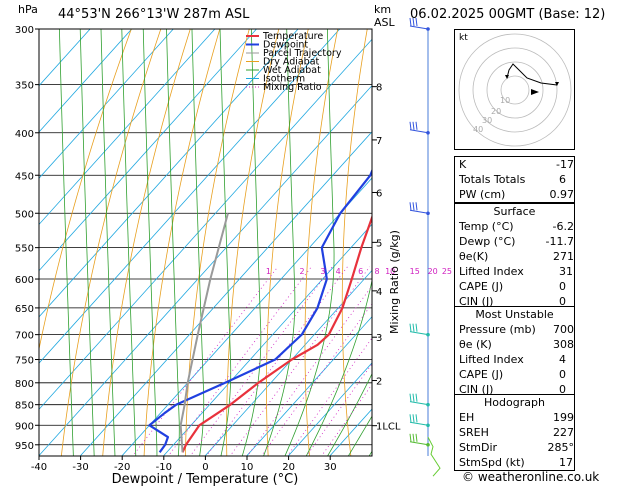 The height and width of the screenshot is (486, 629). Describe the element at coordinates (379, 382) in the screenshot. I see `height-tick-label: 2` at that location.